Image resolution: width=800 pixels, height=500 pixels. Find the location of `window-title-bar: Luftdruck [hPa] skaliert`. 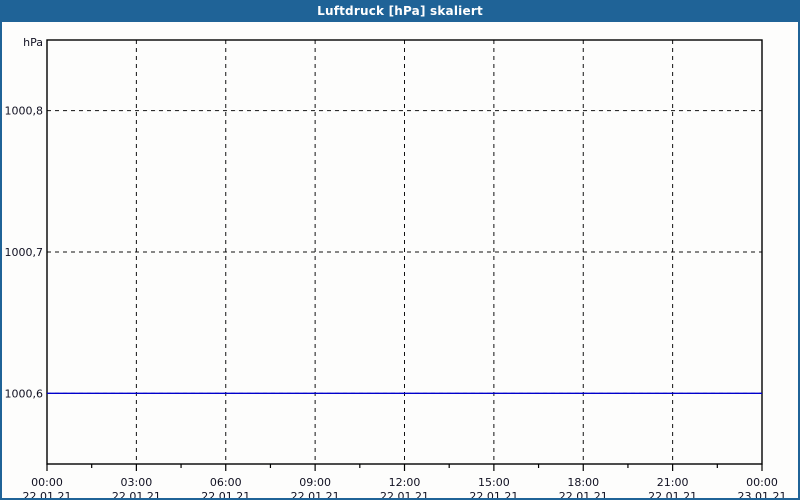

window-title-bar: Luftdruck [hPa] skaliert is located at coordinates (400, 11).